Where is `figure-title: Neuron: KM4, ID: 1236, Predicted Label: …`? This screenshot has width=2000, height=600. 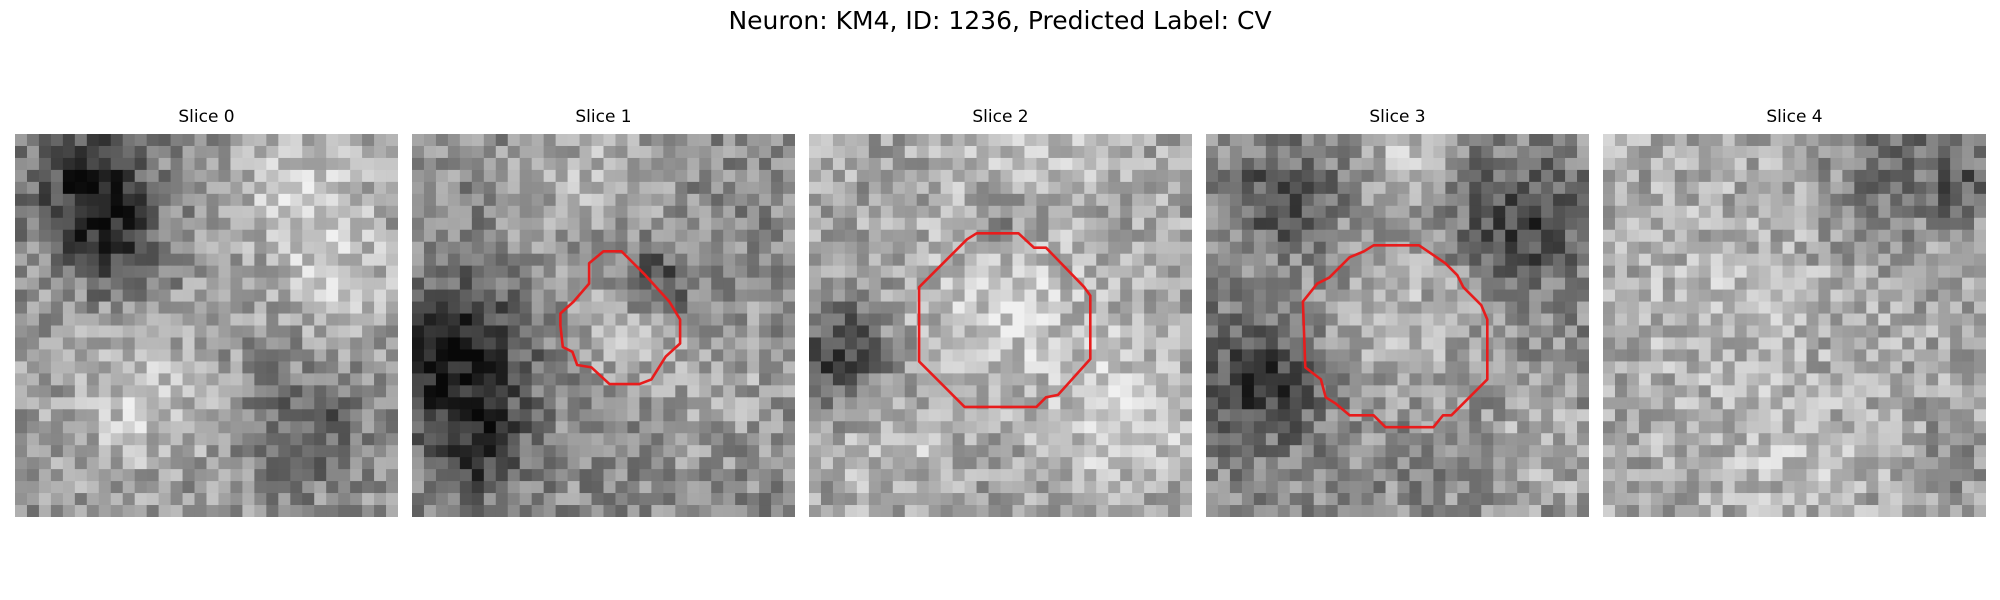 figure-title: Neuron: KM4, ID: 1236, Predicted Label: … is located at coordinates (1000, 20).